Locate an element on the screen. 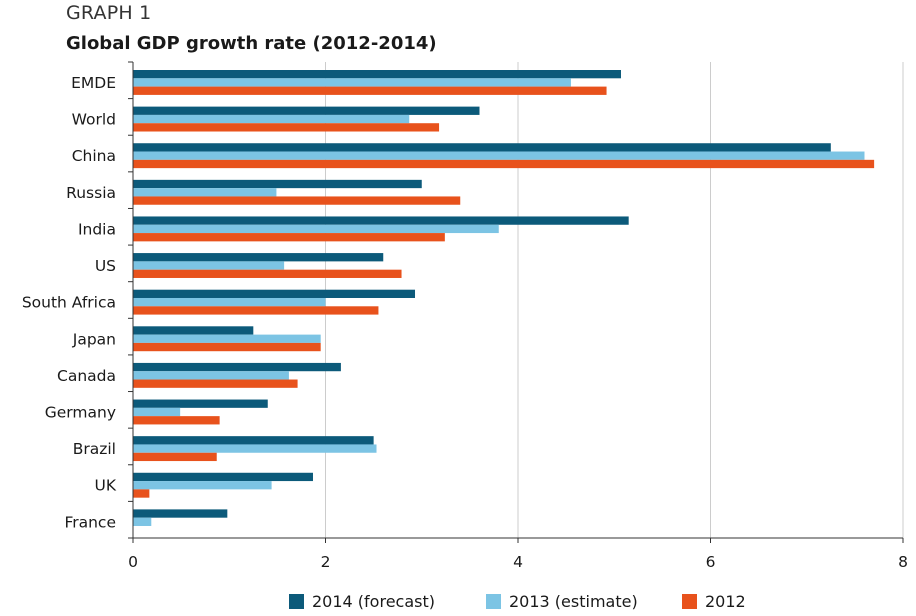 This screenshot has height=616, width=916. legend-swatch-2013 is located at coordinates (493, 601).